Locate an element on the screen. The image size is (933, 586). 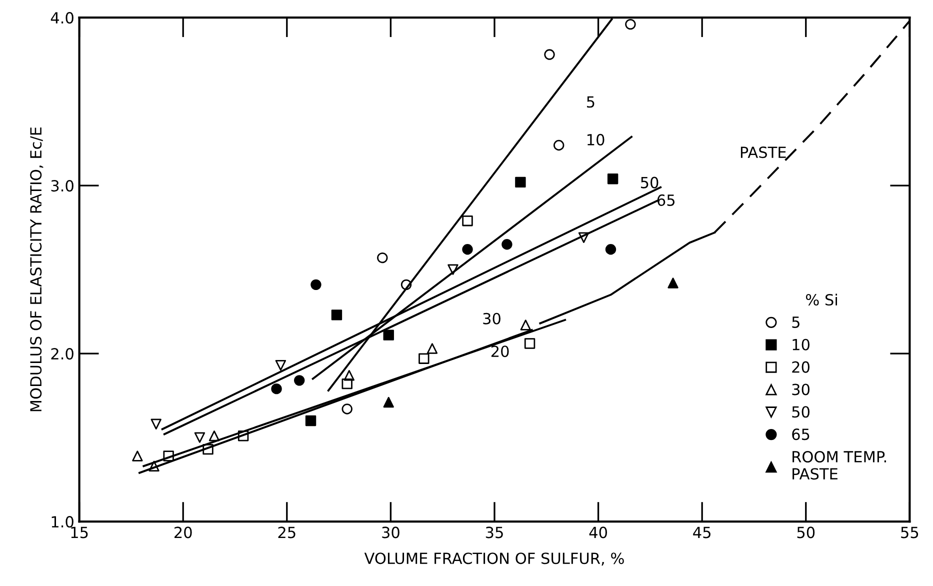
annotation: 20 is located at coordinates (500, 352).